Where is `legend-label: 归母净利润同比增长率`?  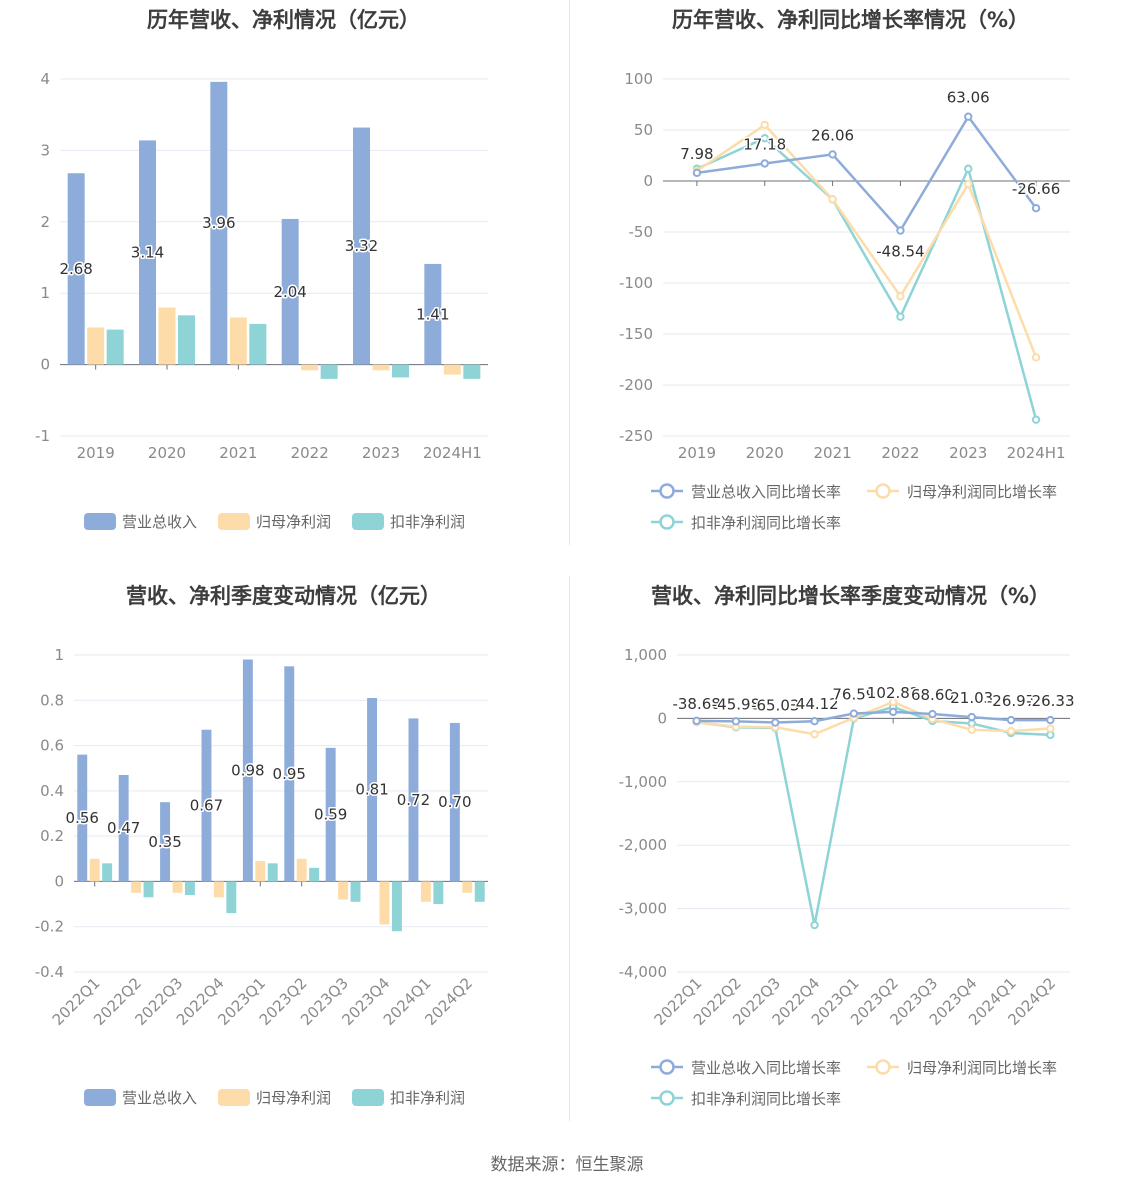 legend-label: 归母净利润同比增长率 is located at coordinates (982, 492).